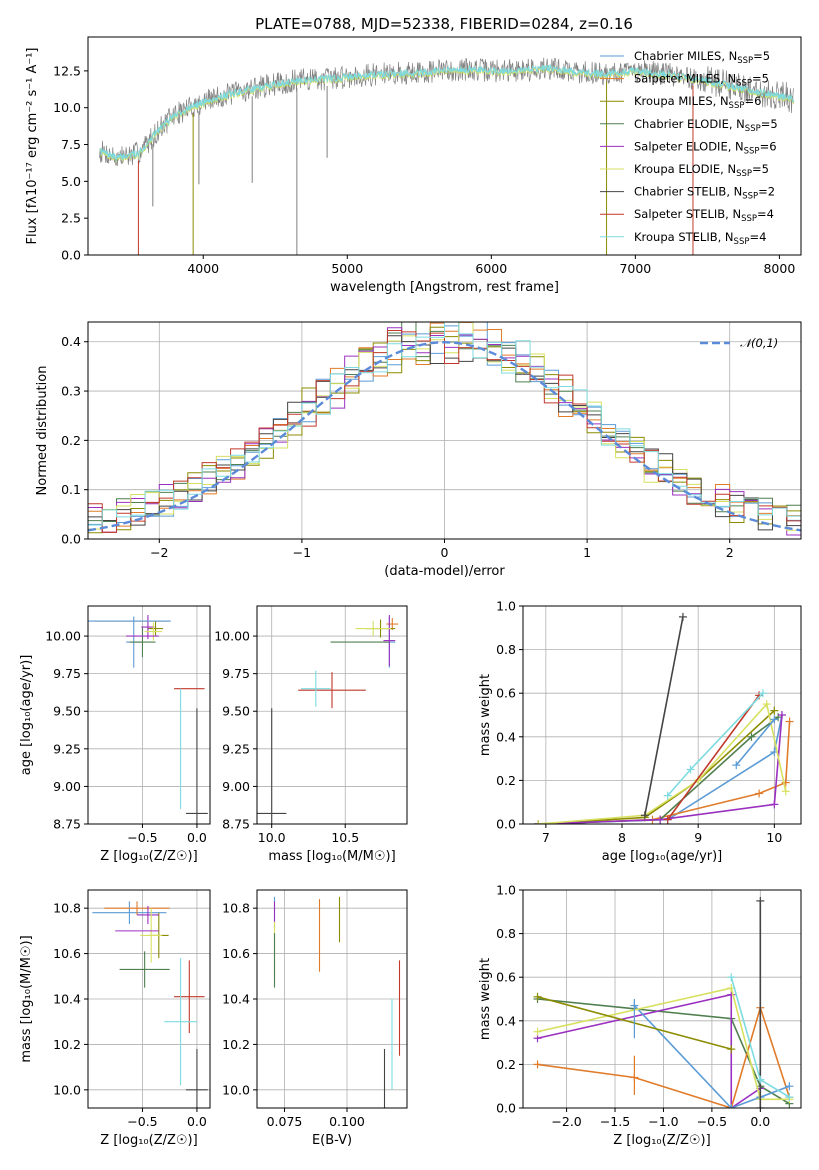 This screenshot has width=819, height=1170. I want to click on legend-label: Chabrier STELIB, NSSP=2, so click(704, 193).